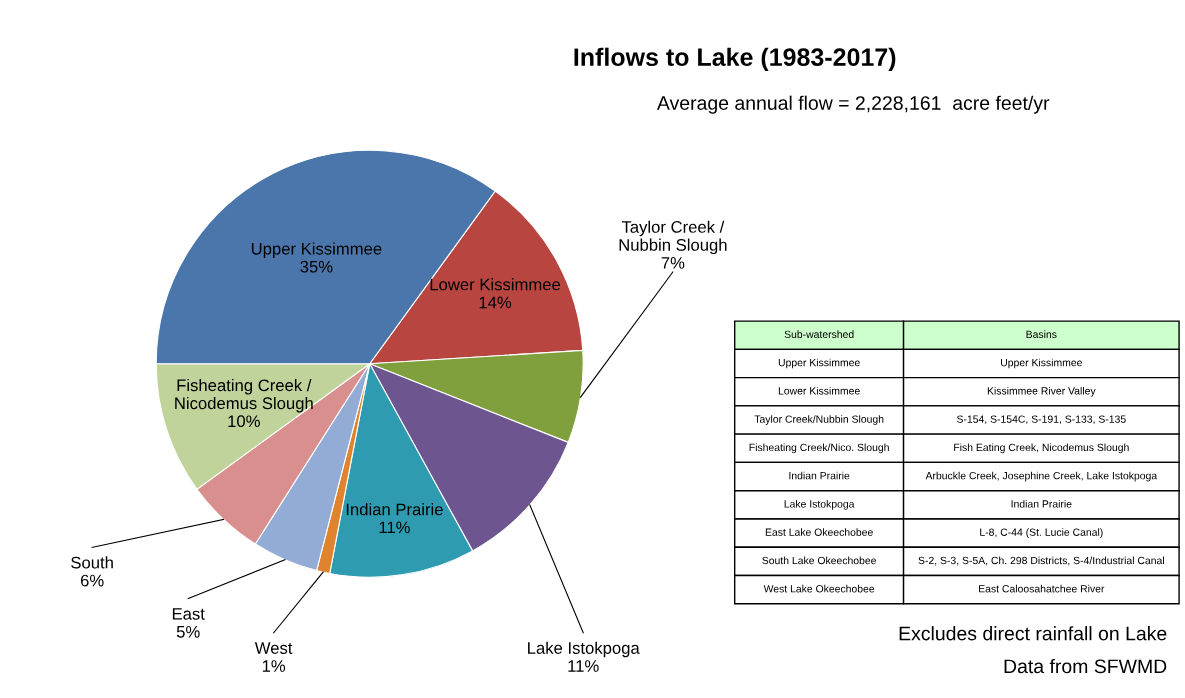 The width and height of the screenshot is (1185, 698). I want to click on slice-label: Upper Kissimmee, so click(316, 250).